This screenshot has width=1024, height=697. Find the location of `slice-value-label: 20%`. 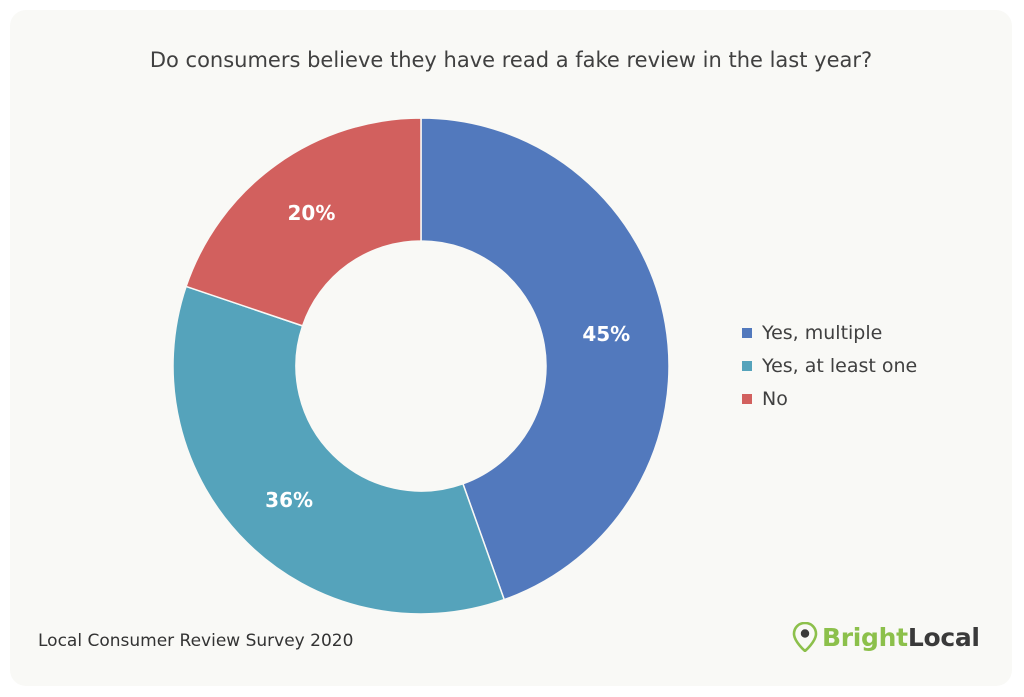

slice-value-label: 20% is located at coordinates (312, 213).